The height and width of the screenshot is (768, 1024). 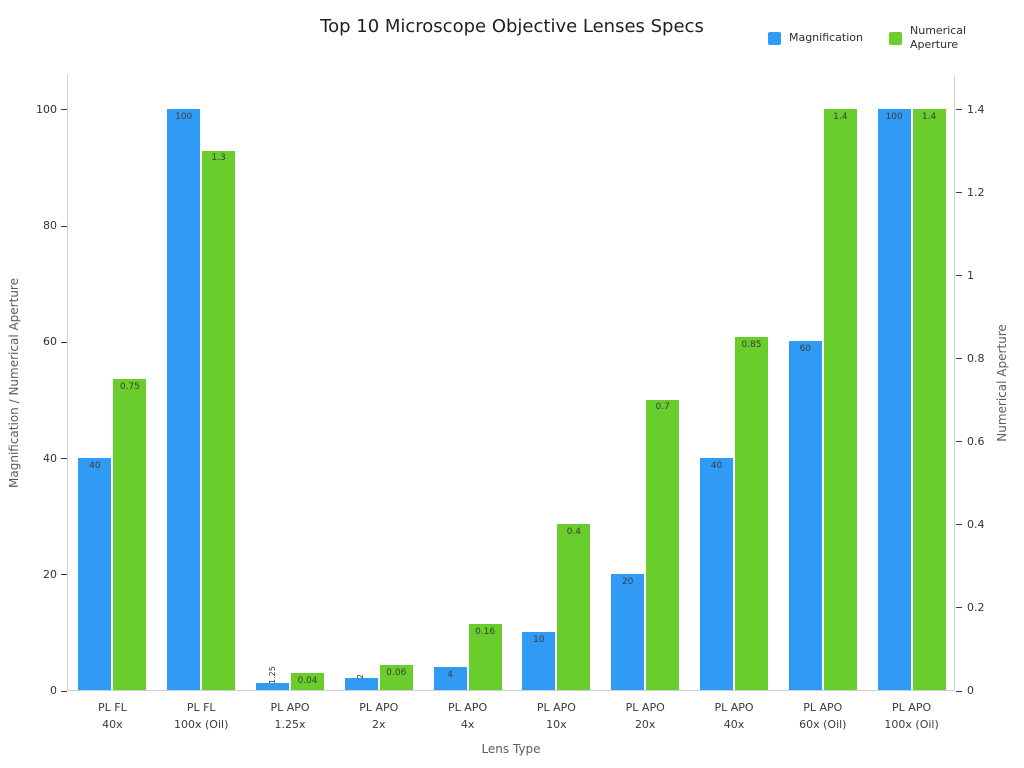 What do you see at coordinates (46, 109) in the screenshot?
I see `y-axis-left-tick-label: 100` at bounding box center [46, 109].